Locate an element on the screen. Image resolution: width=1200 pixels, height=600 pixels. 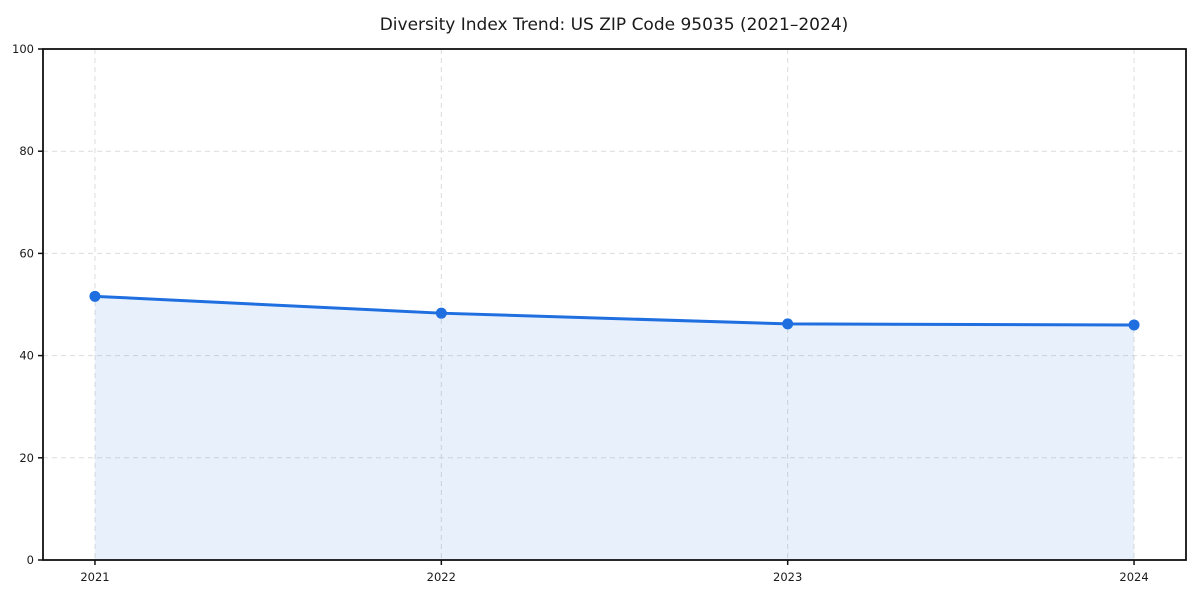
y-tick-label: 80 is located at coordinates (26, 151).